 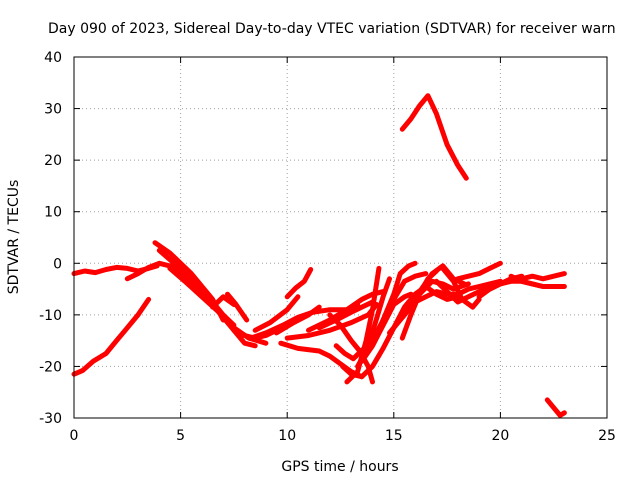 I want to click on series-line-s27, so click(x=399, y=291).